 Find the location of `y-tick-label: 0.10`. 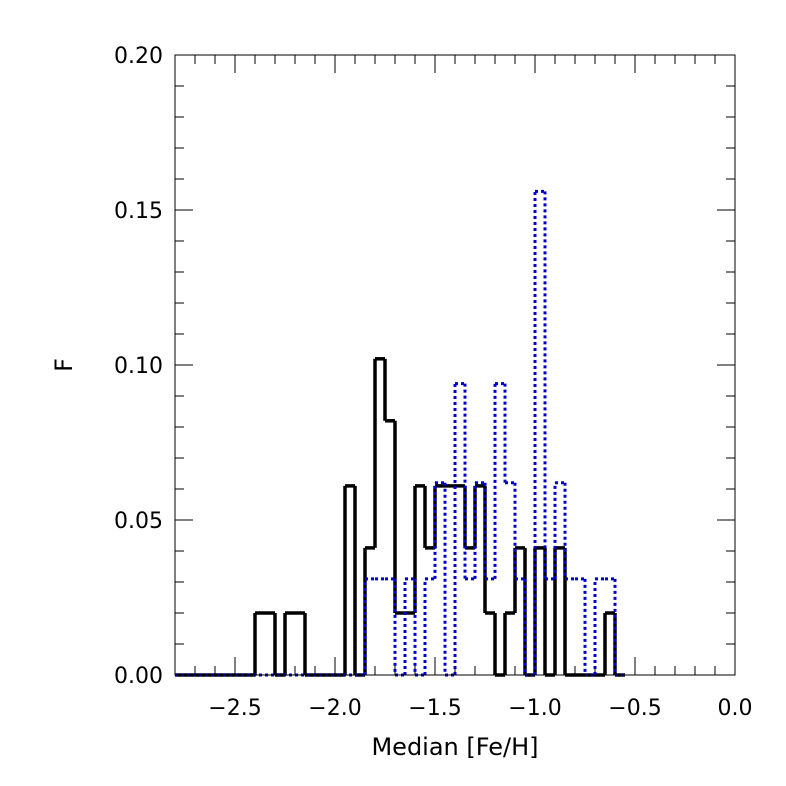

y-tick-label: 0.10 is located at coordinates (138, 366).